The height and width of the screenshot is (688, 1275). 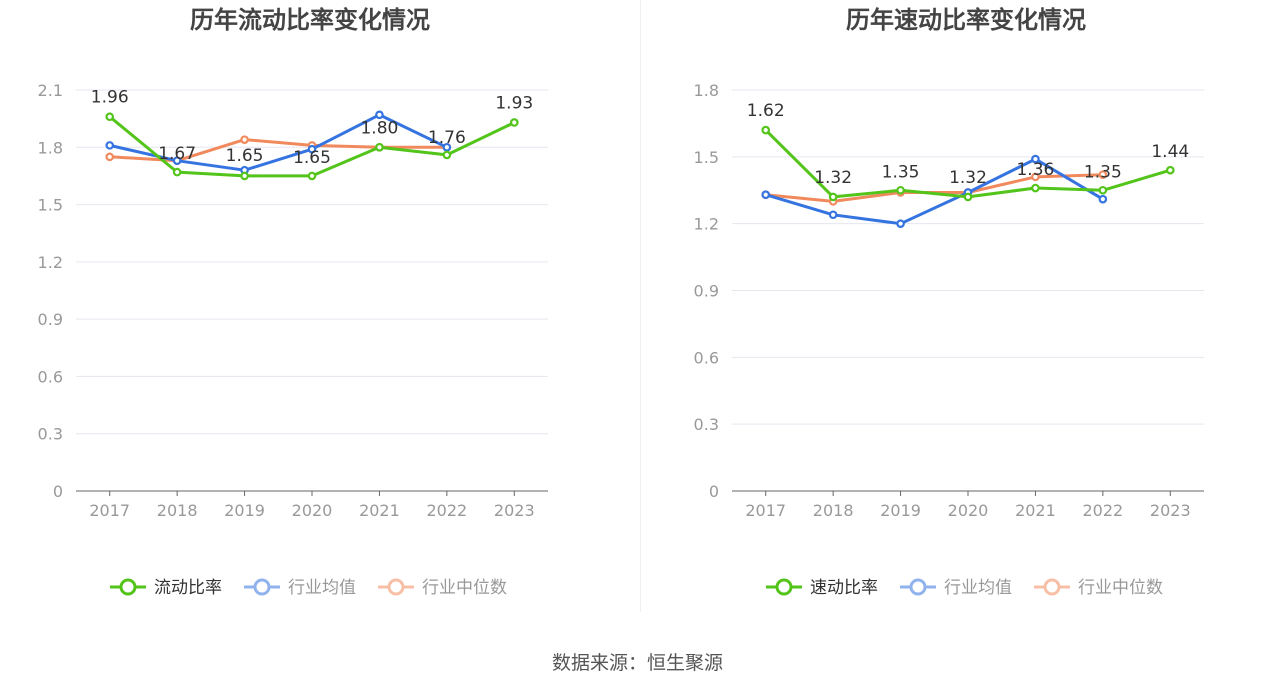 What do you see at coordinates (966, 20) in the screenshot?
I see `chart-title: 历年速动比率变化情况` at bounding box center [966, 20].